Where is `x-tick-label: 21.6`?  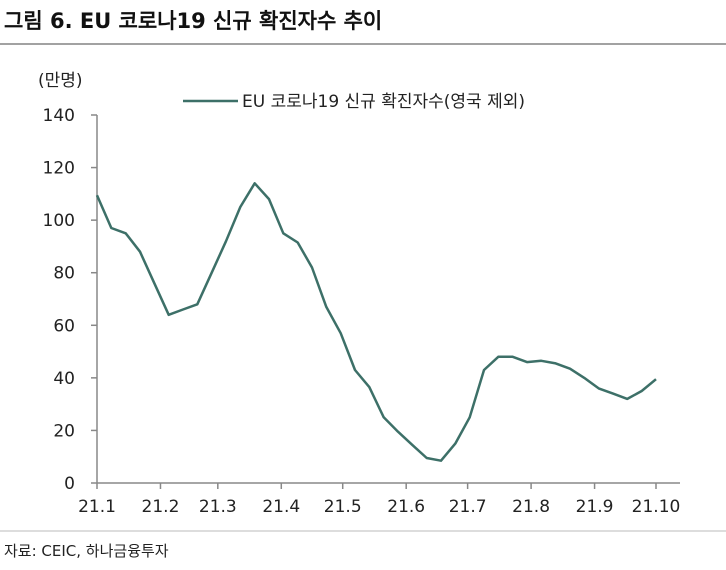 x-tick-label: 21.6 is located at coordinates (406, 507).